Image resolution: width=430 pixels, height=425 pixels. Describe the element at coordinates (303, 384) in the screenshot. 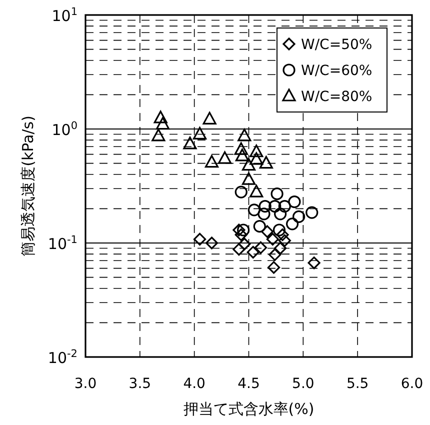

I see `x-tick-label: 5.0` at that location.